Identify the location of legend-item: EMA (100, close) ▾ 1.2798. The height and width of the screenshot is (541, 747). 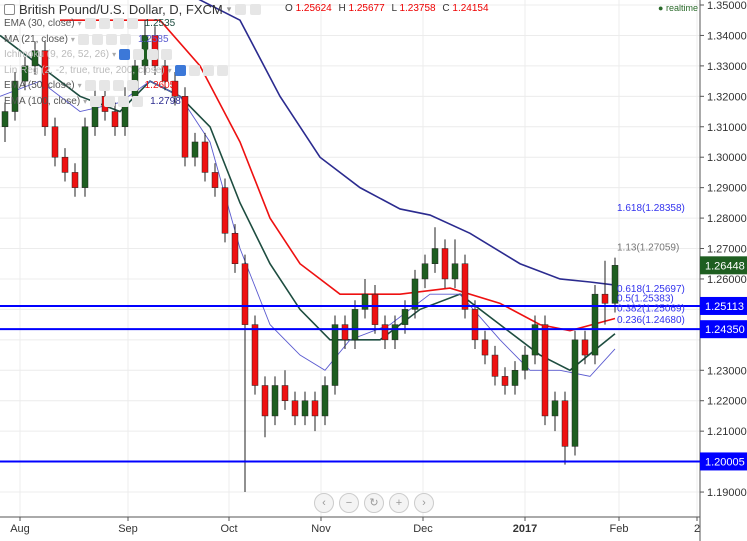
(92, 101).